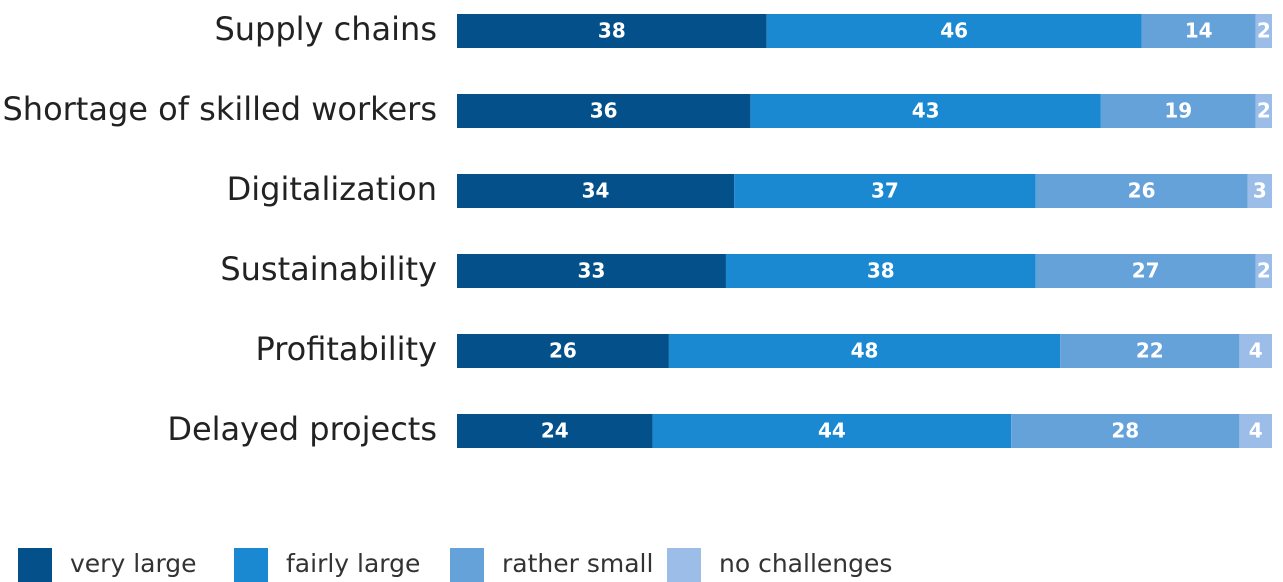 This screenshot has height=582, width=1283. What do you see at coordinates (302, 429) in the screenshot?
I see `category-label: Delayed projects` at bounding box center [302, 429].